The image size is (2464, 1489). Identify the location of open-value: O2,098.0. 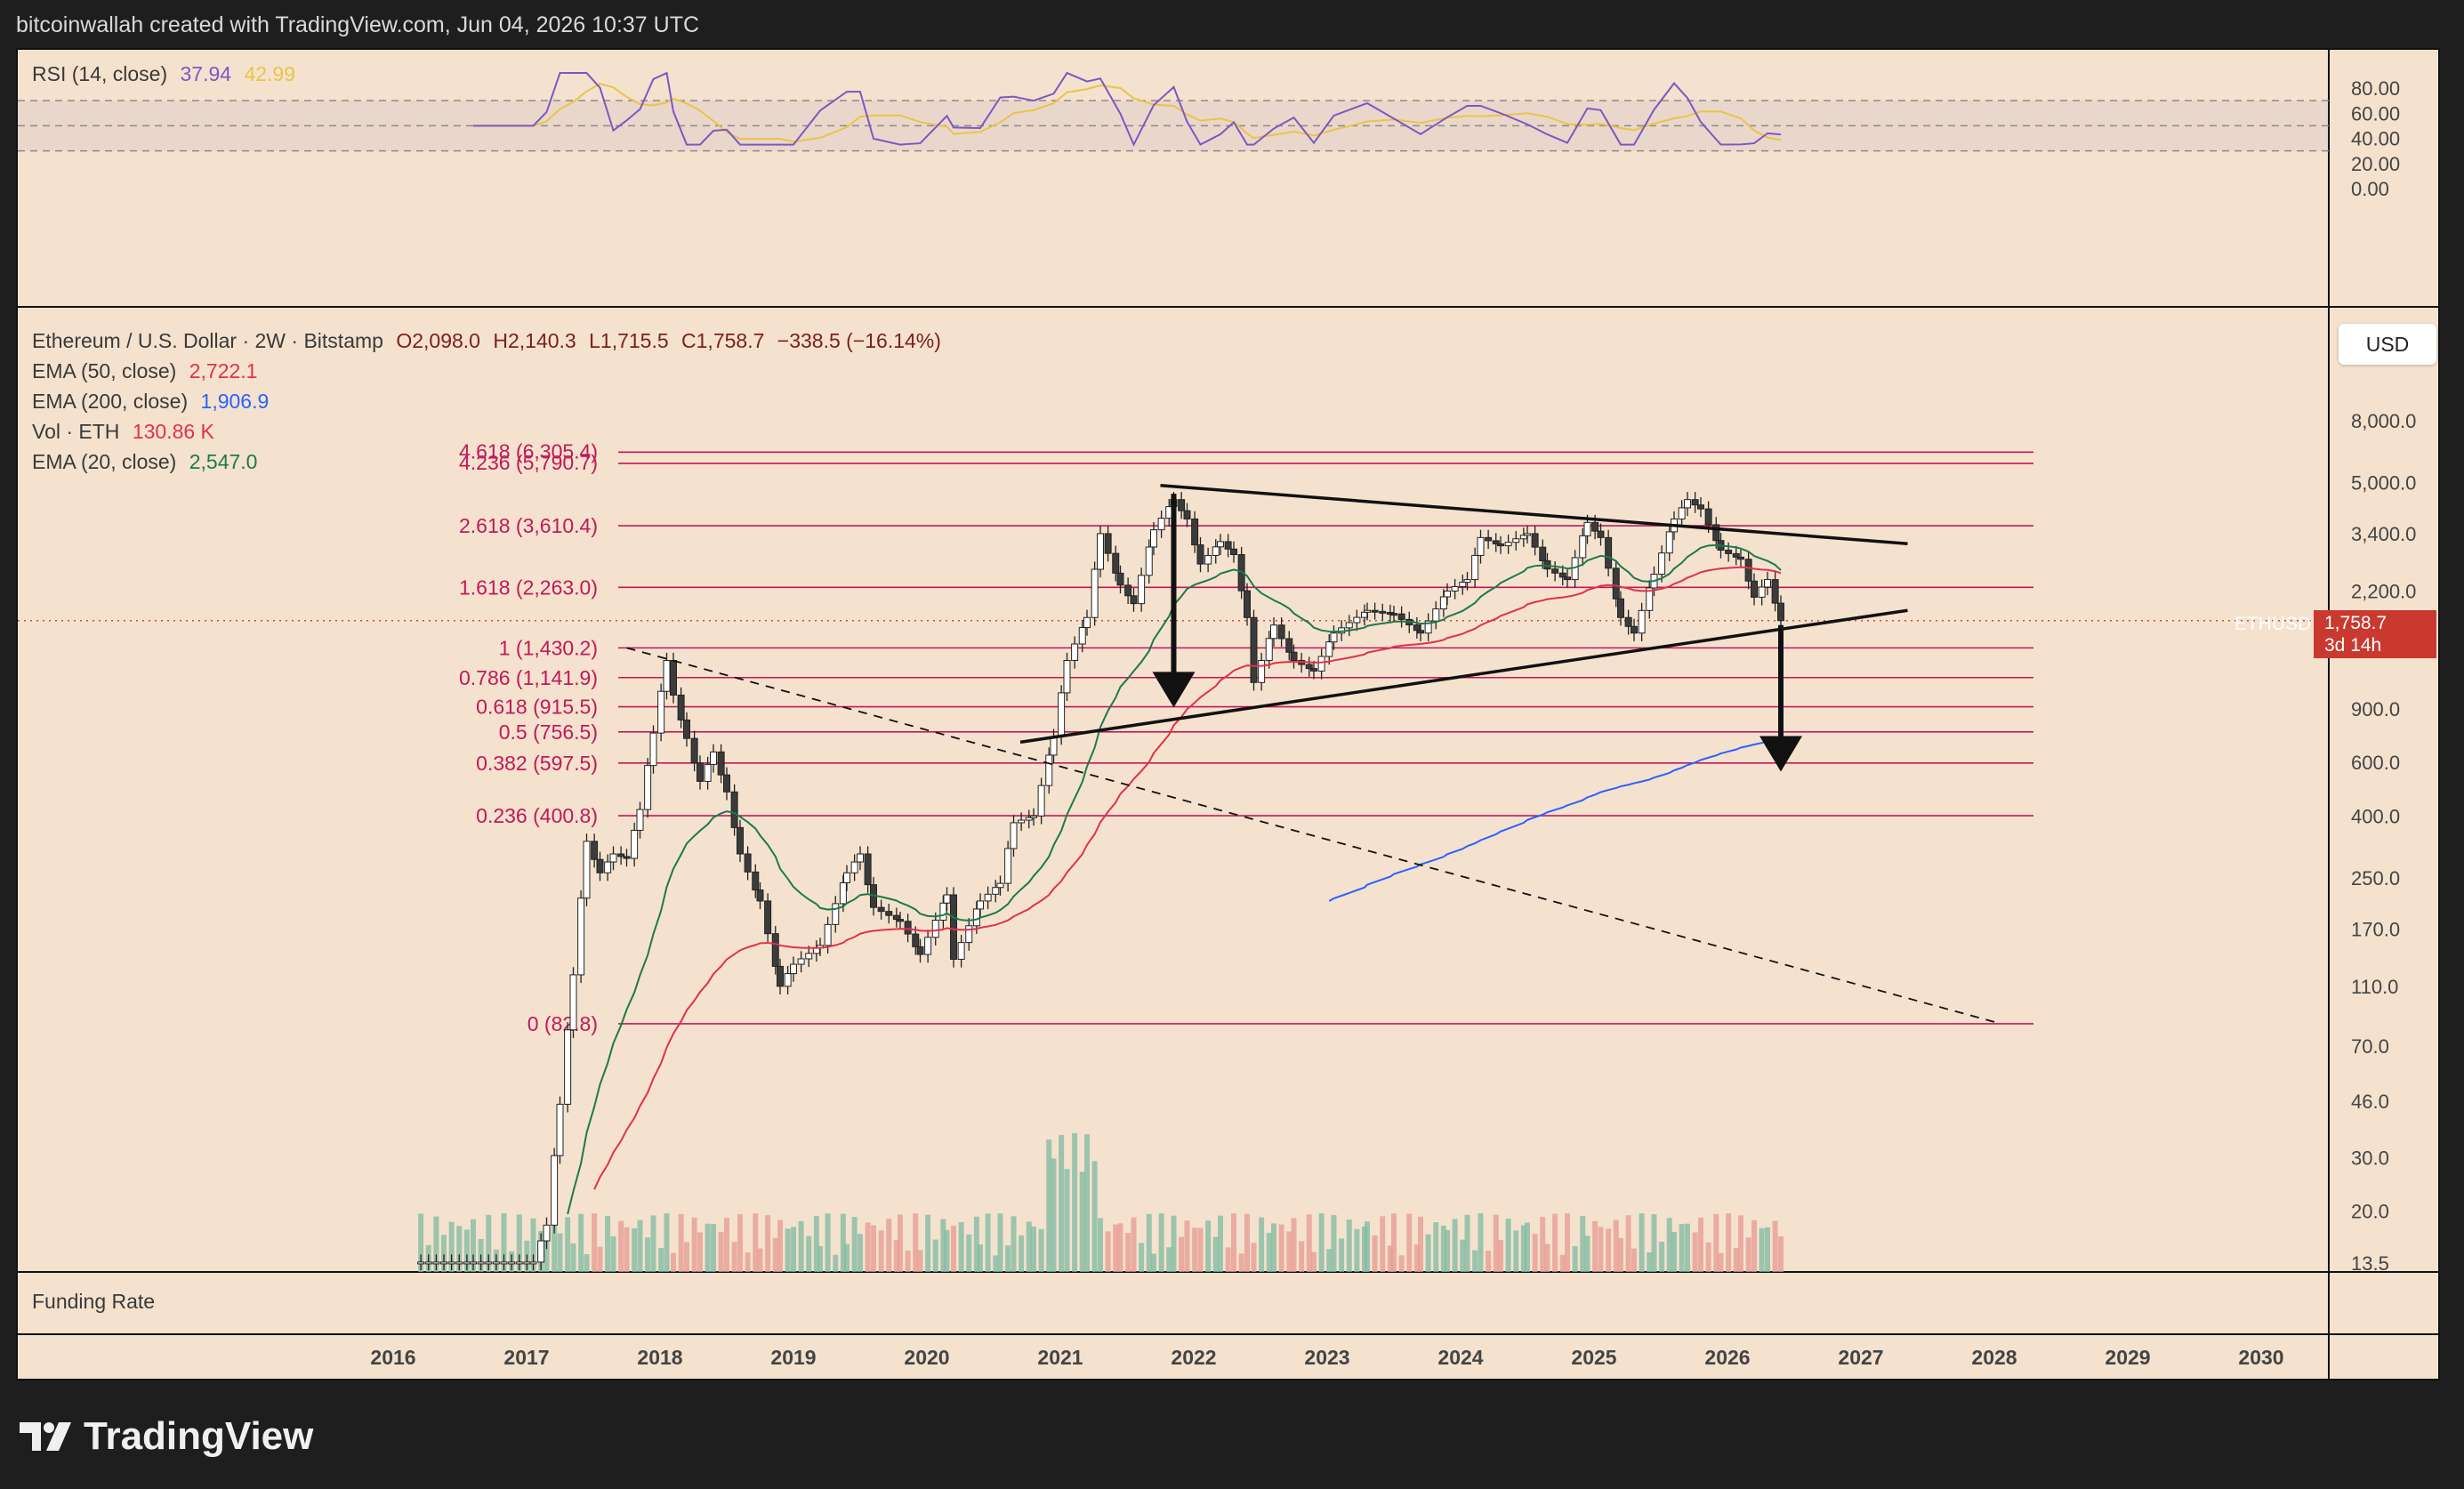
(438, 340).